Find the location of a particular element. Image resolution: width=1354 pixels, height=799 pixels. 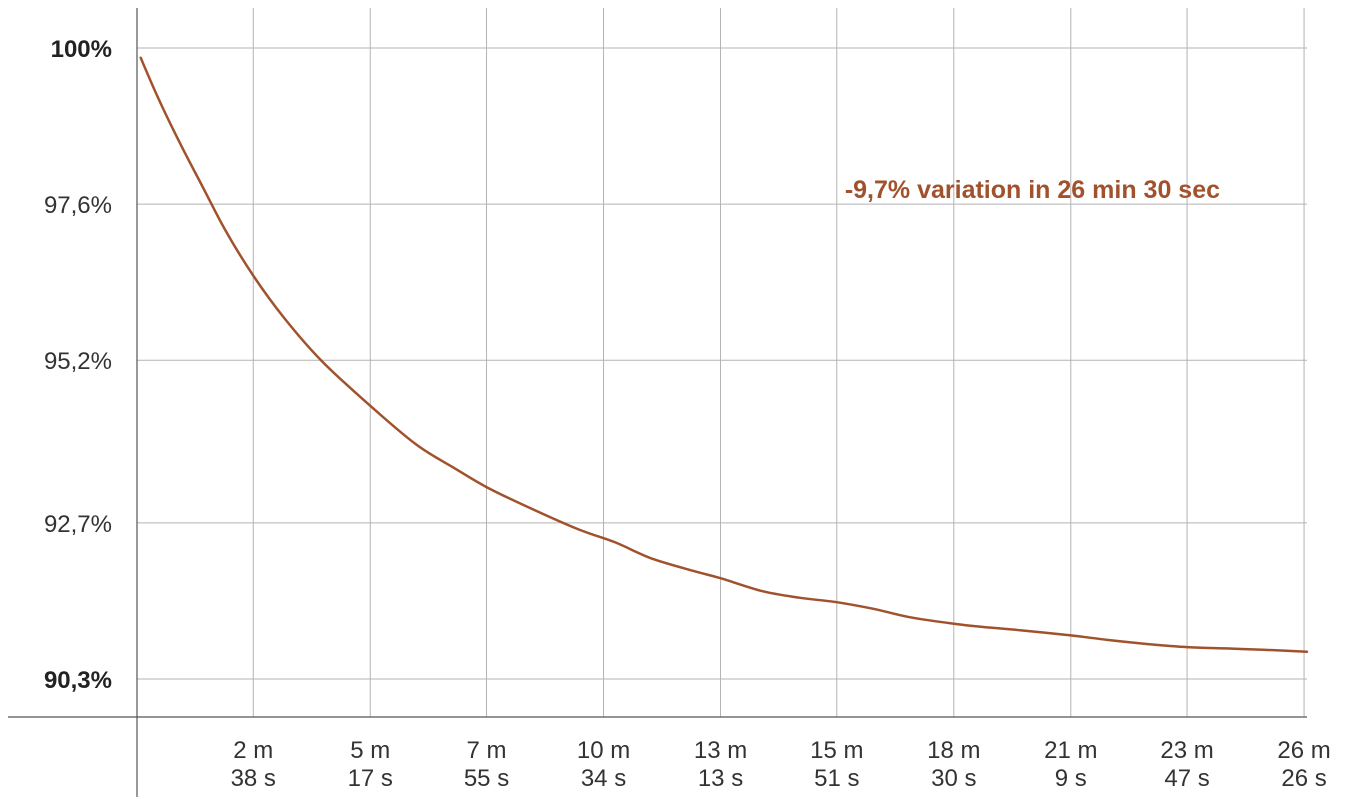

x-tick-label-minutes: 7 m is located at coordinates (487, 750).